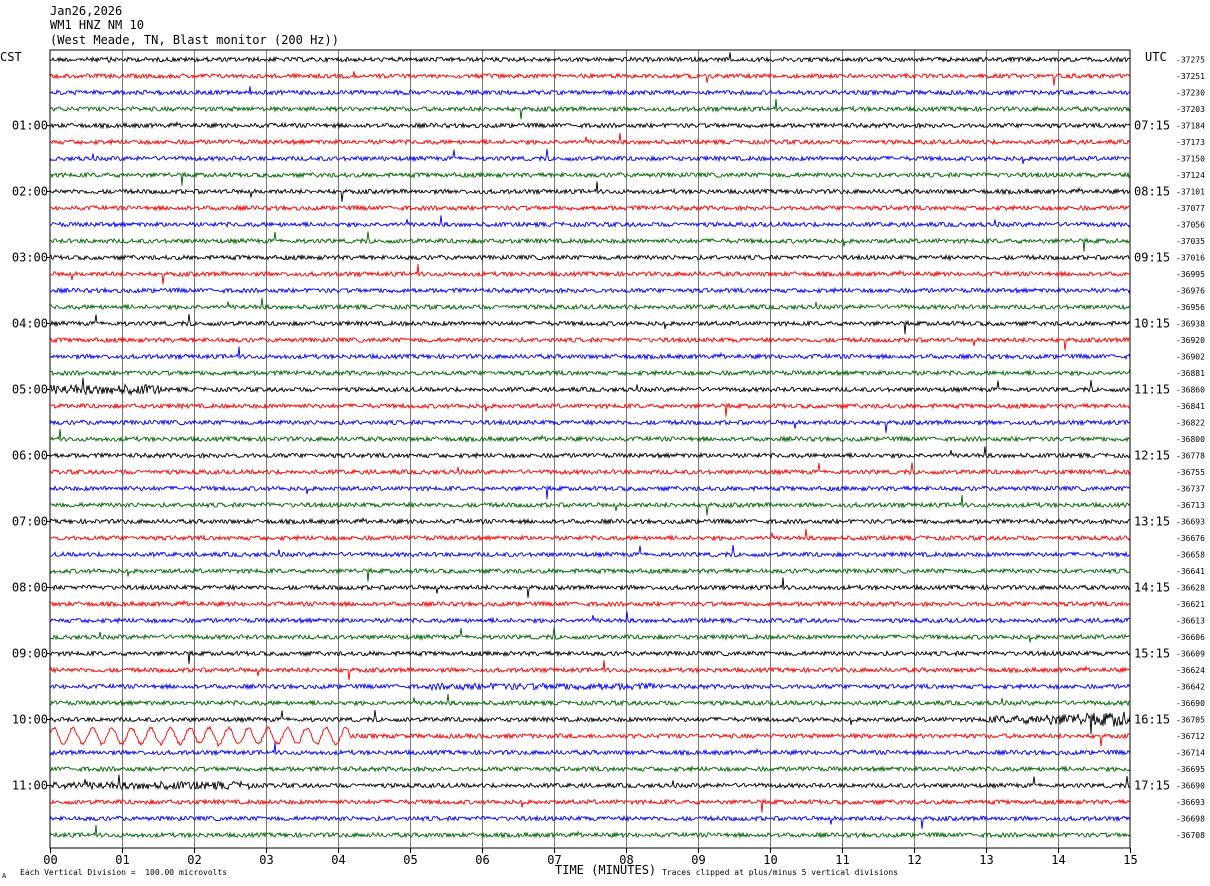  What do you see at coordinates (1190, 159) in the screenshot?
I see `row-offset-label: -37150` at bounding box center [1190, 159].